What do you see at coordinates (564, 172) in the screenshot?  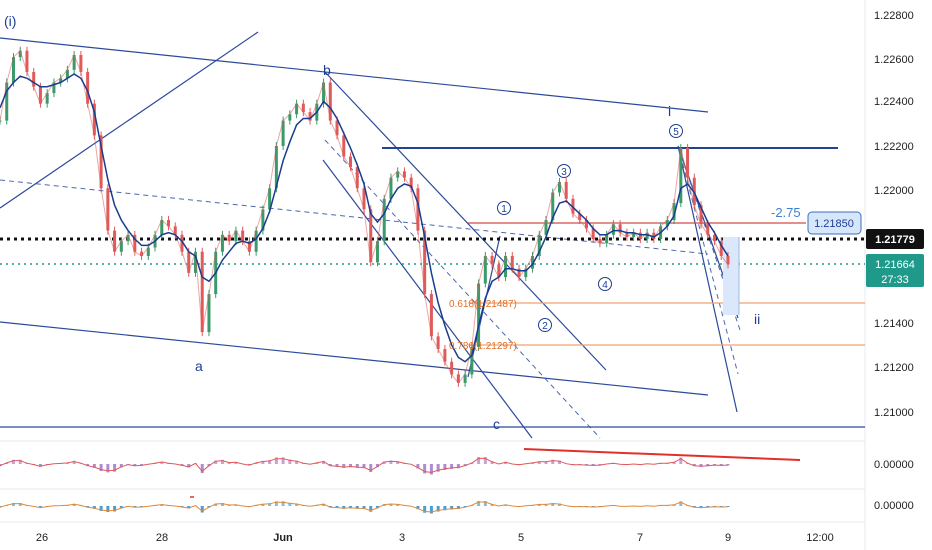 I see `circled-count-3: 3` at bounding box center [564, 172].